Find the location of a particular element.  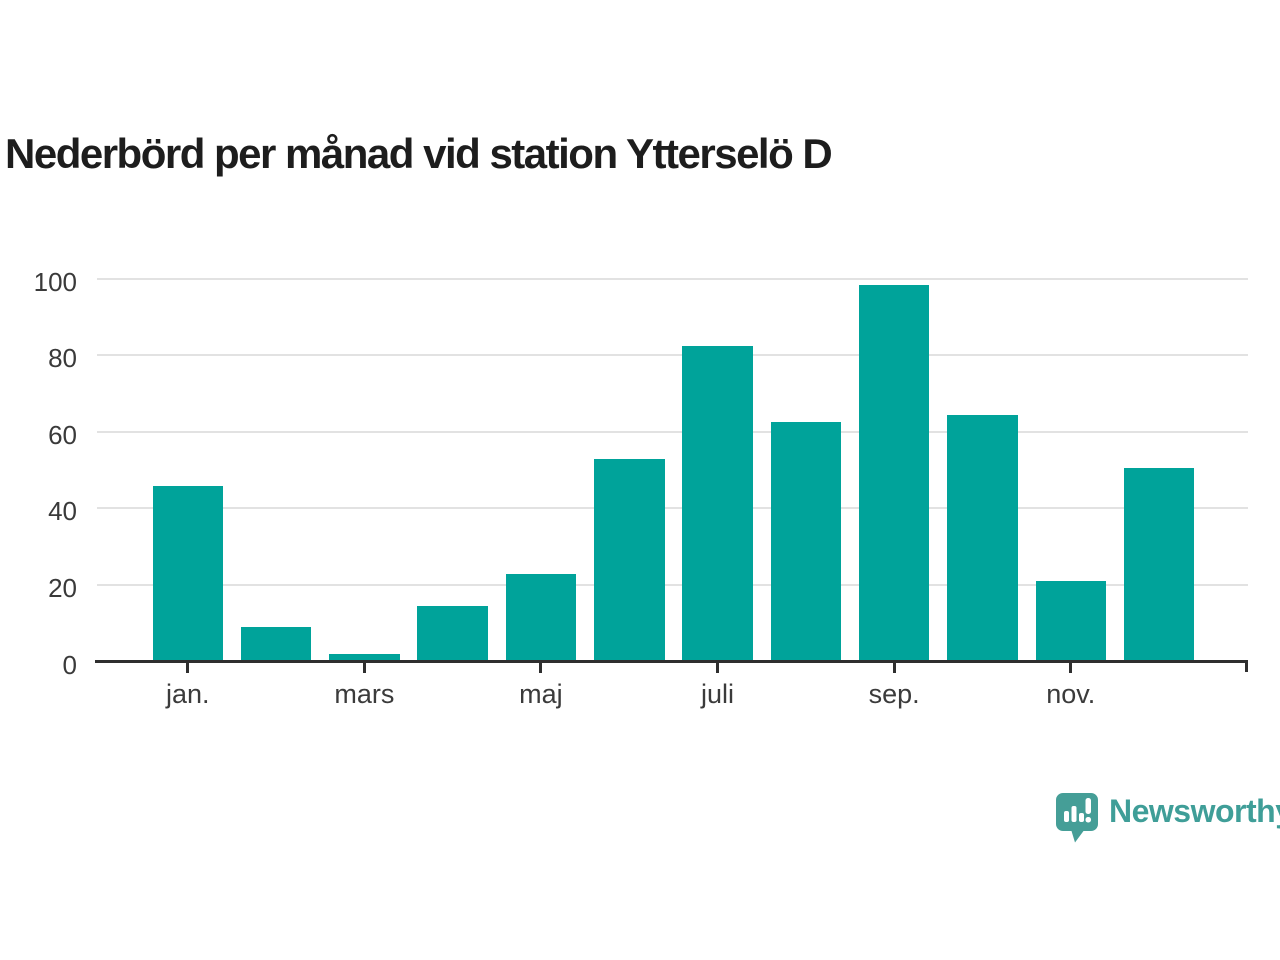

y-axis-tick-label: 80 is located at coordinates (62, 358).